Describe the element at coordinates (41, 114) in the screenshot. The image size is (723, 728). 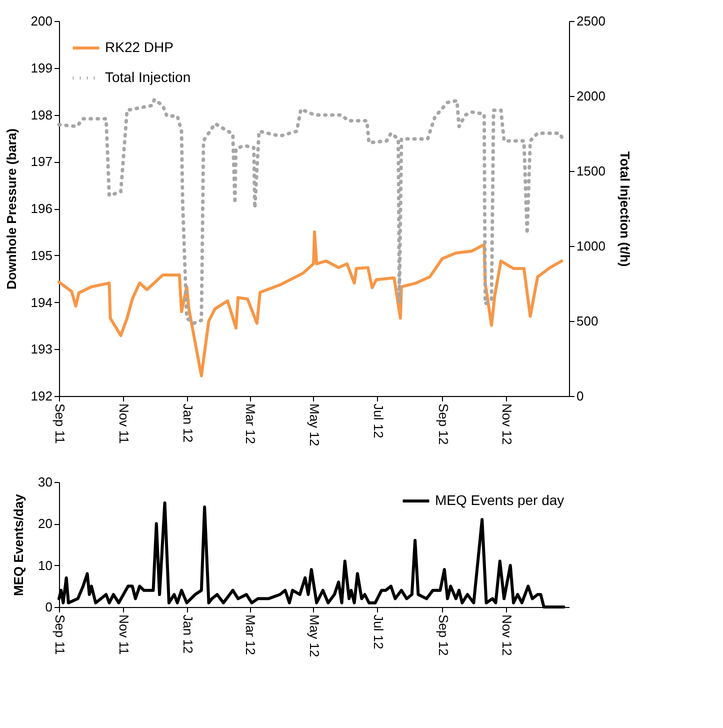
I see `y-tick-label: 198` at that location.